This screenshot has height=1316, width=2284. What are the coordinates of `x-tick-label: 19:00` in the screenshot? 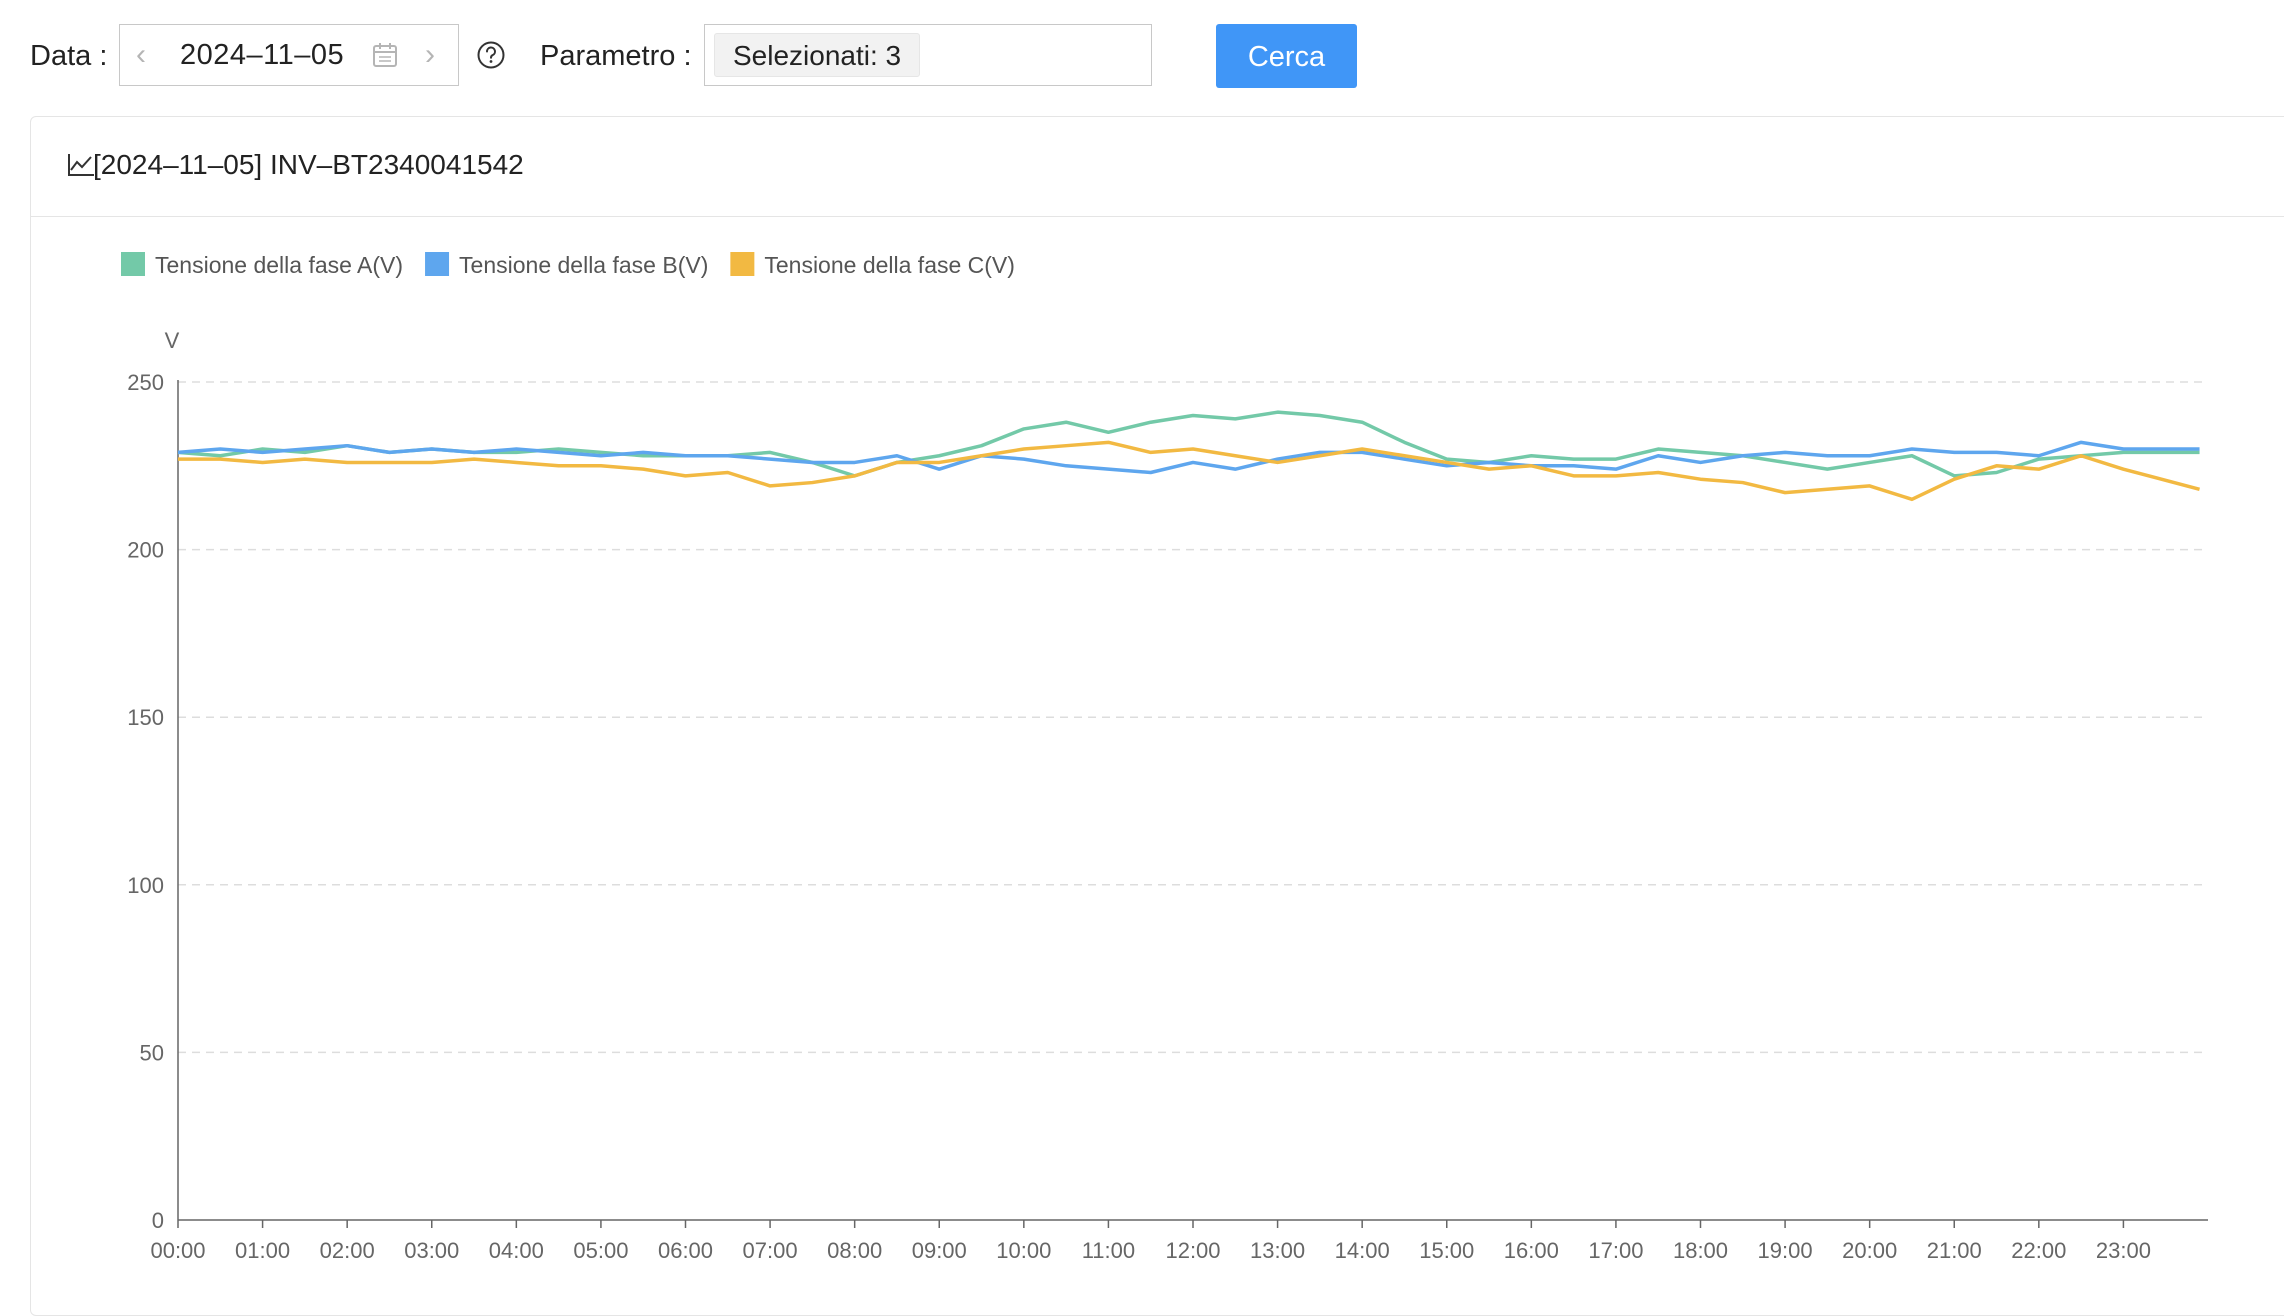 It's located at (1785, 1250).